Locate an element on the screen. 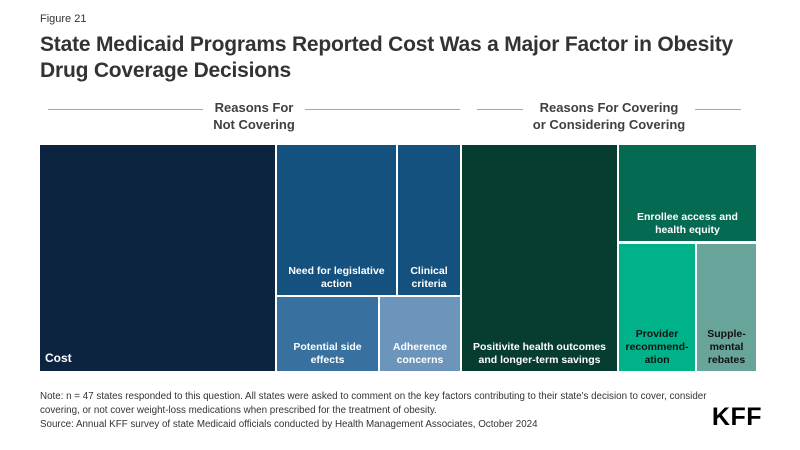  treemap-block-label: Provider recommend- ation is located at coordinates (657, 346).